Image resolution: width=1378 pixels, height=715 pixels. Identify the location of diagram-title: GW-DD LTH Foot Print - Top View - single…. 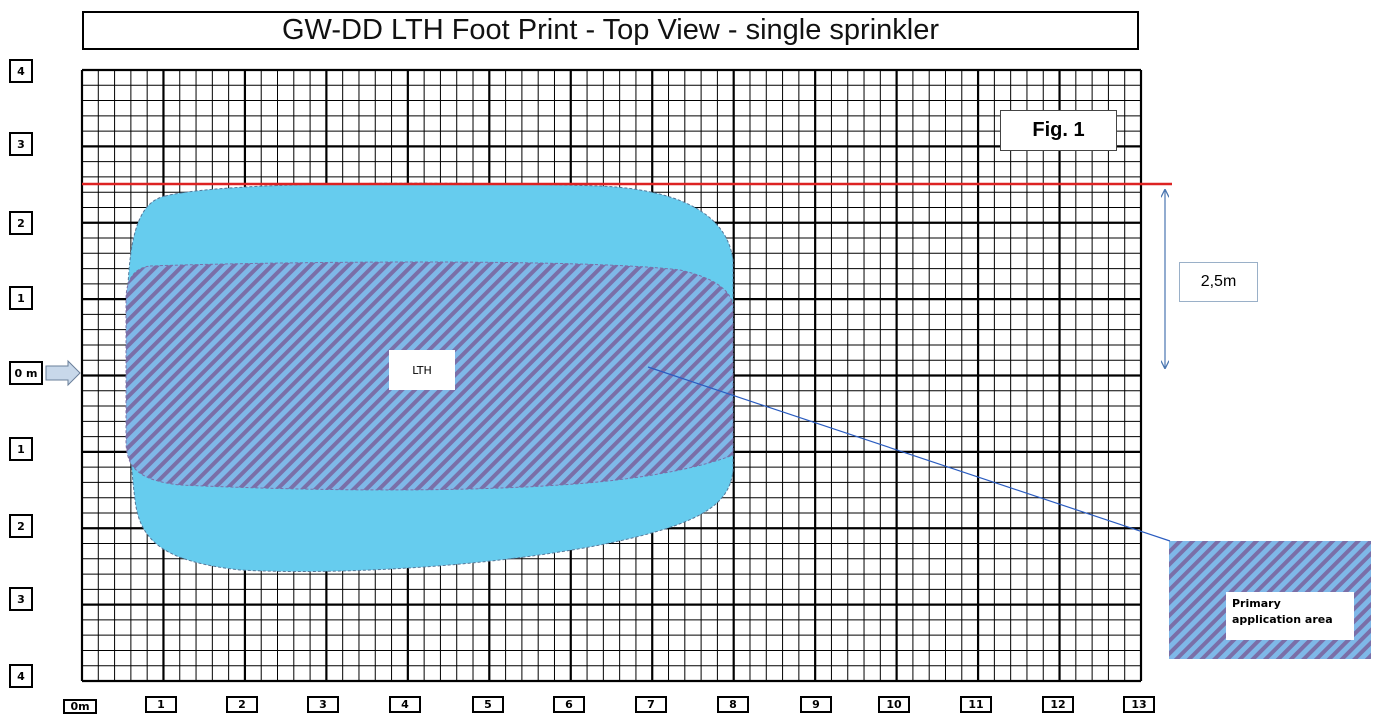
(610, 30).